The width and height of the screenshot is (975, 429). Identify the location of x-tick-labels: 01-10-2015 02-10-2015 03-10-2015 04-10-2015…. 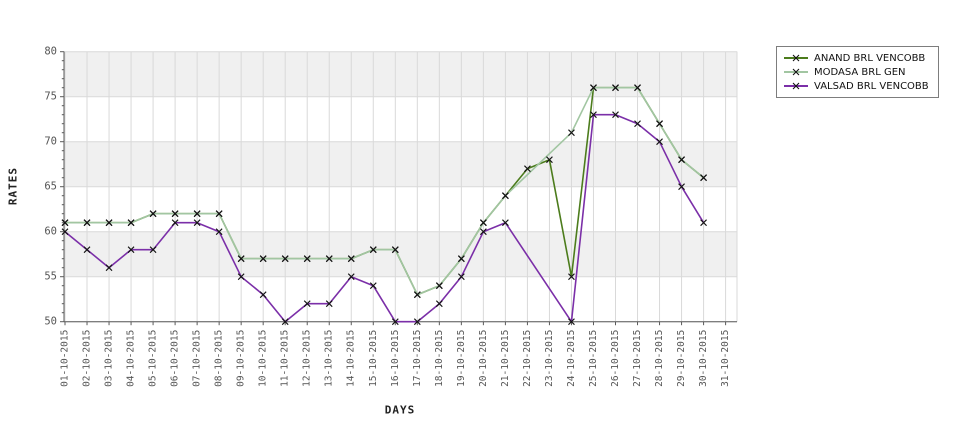
(396, 358).